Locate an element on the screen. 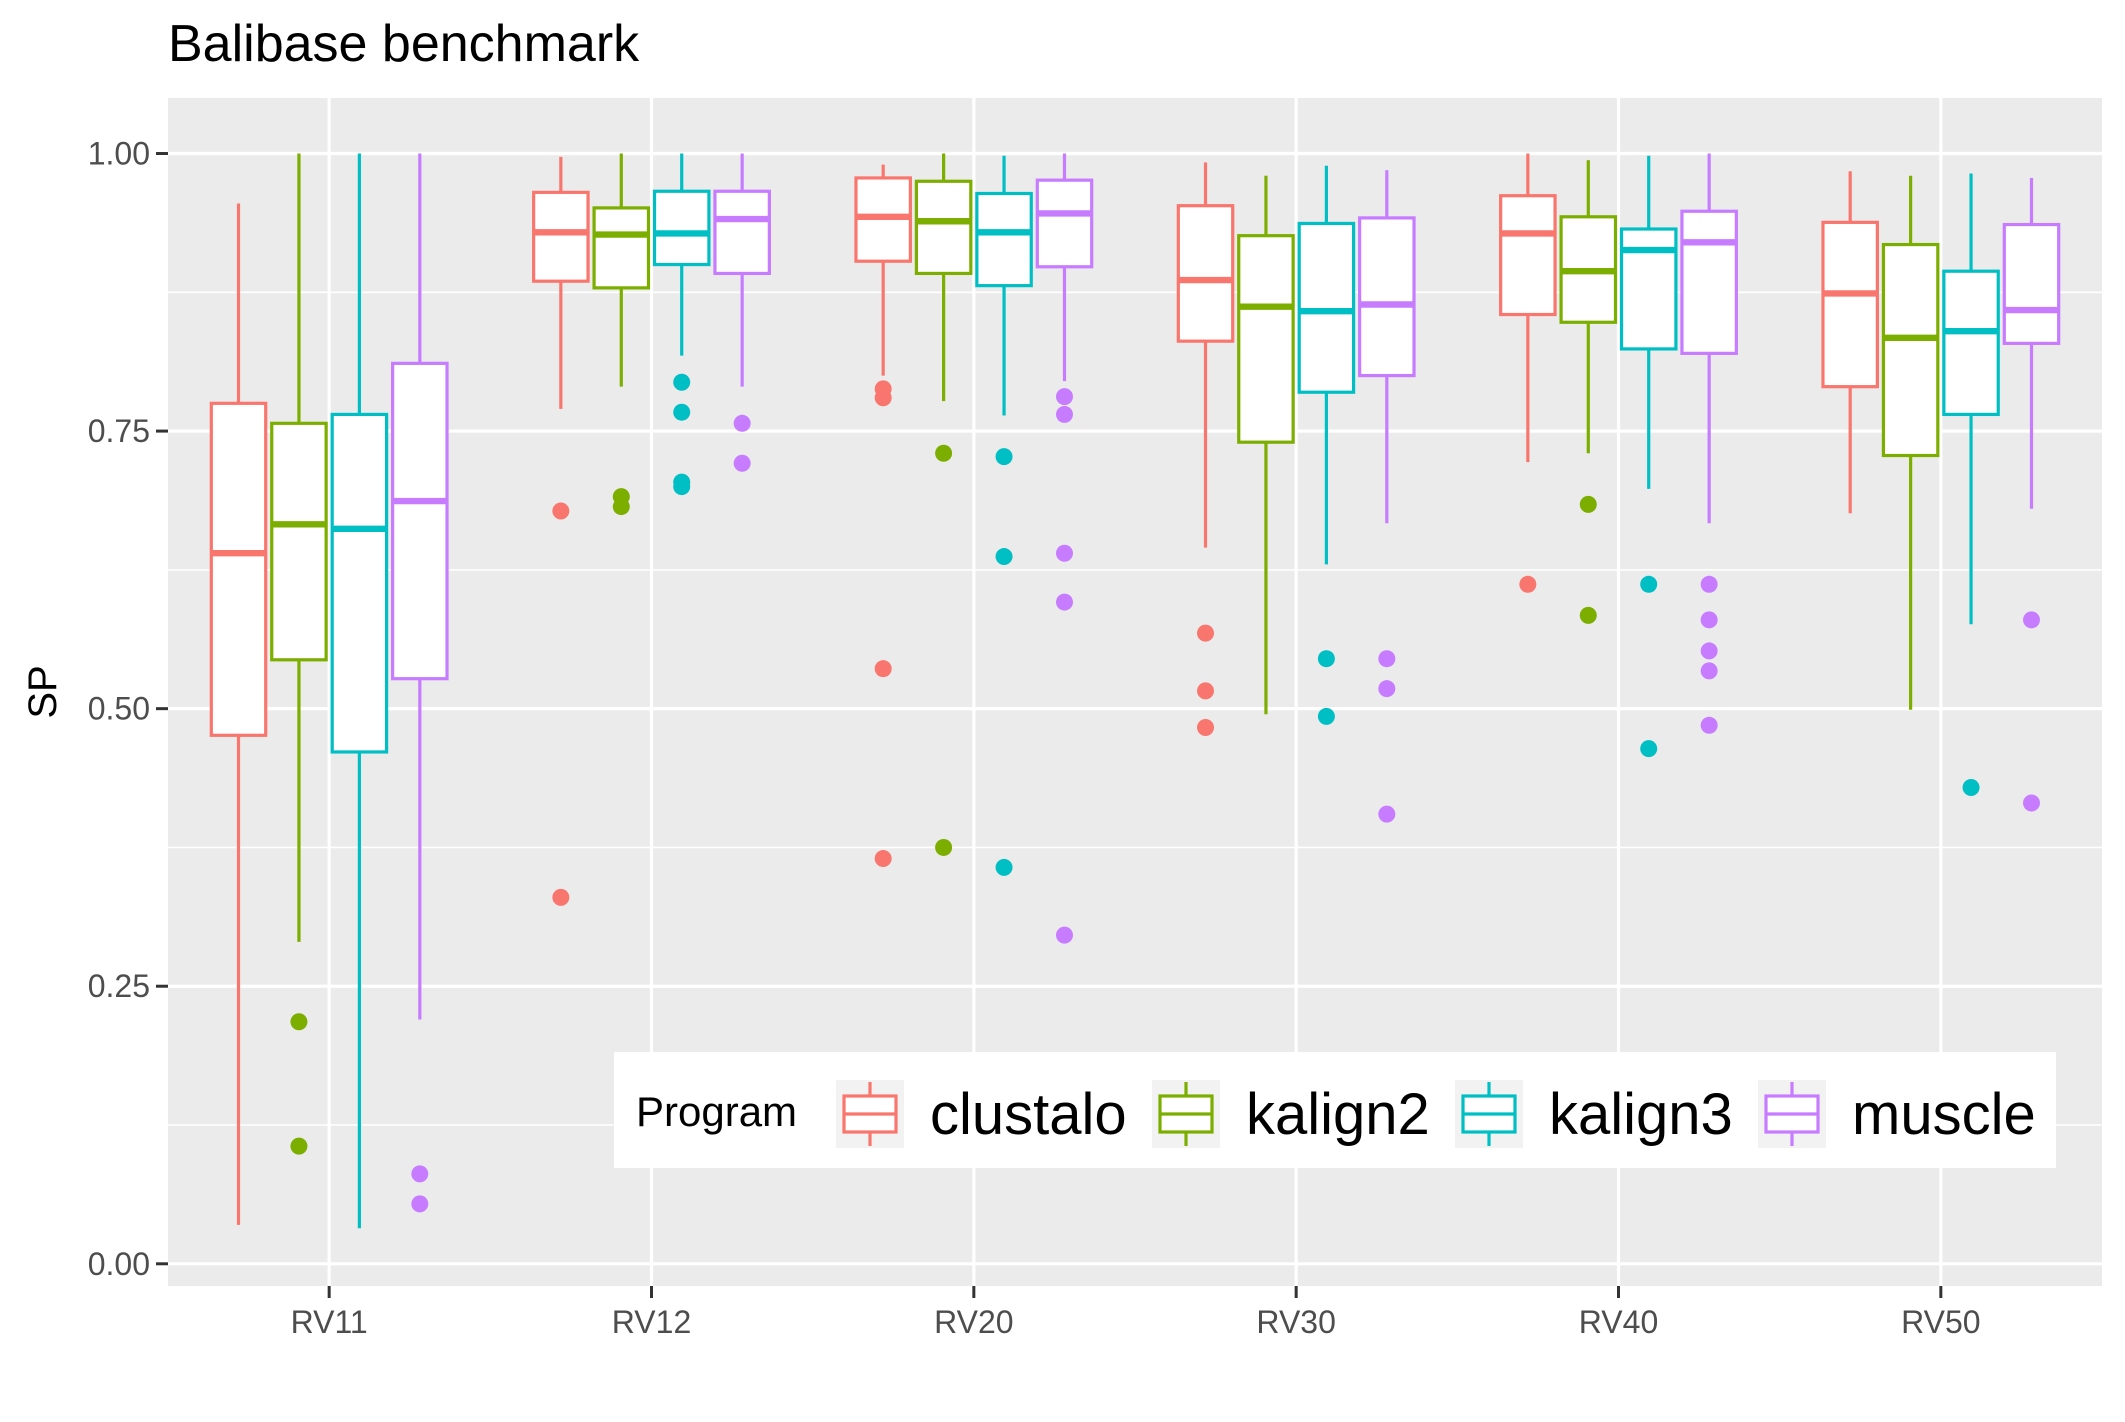 Image resolution: width=2125 pixels, height=1422 pixels. box-clustalo-RV11 is located at coordinates (238, 714).